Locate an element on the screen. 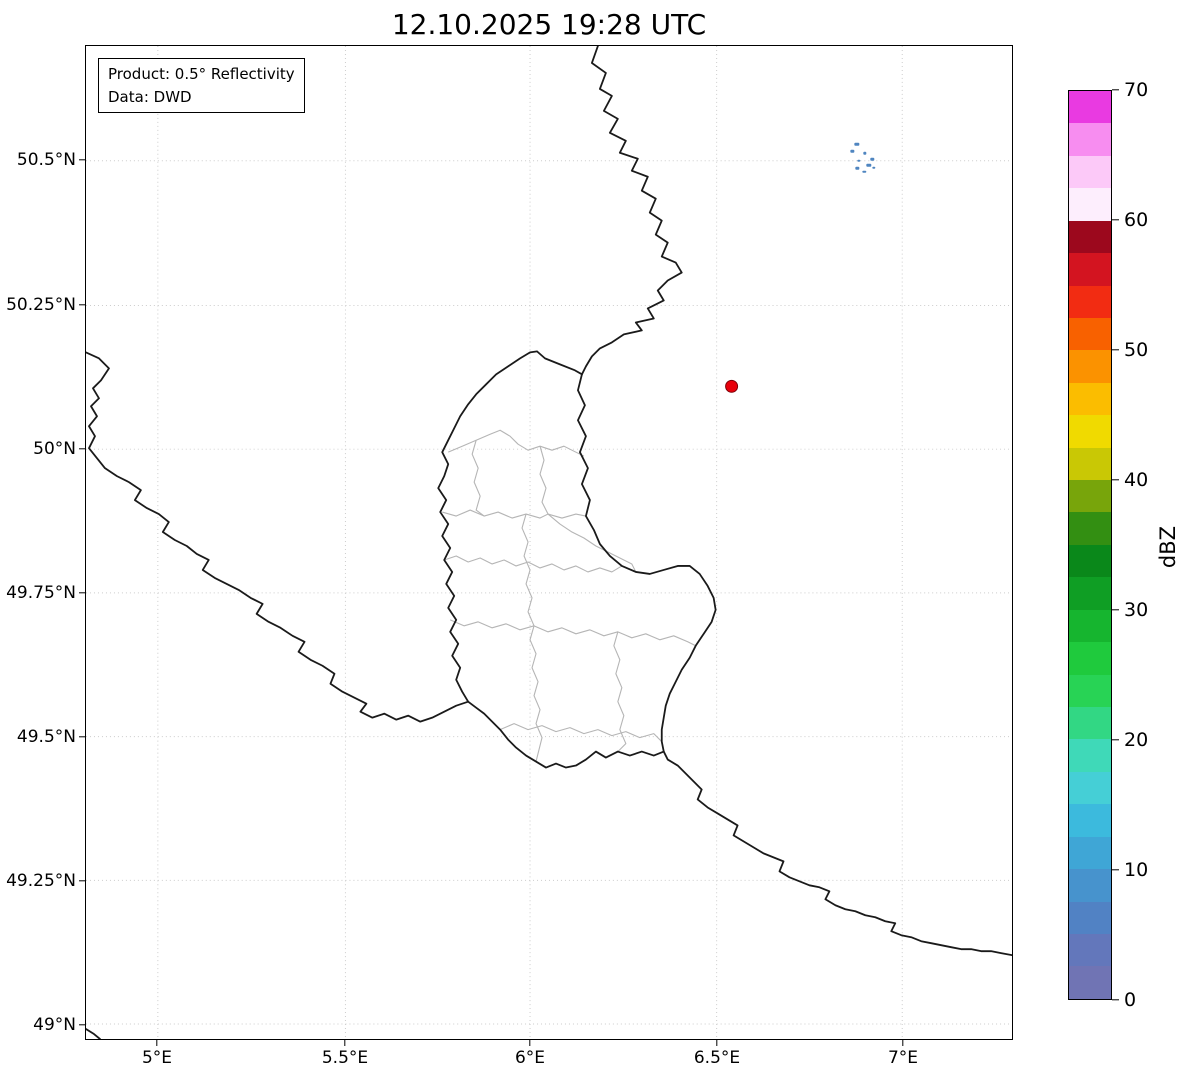 The width and height of the screenshot is (1202, 1081). colorbar-tick-label: 70 is located at coordinates (1136, 90).